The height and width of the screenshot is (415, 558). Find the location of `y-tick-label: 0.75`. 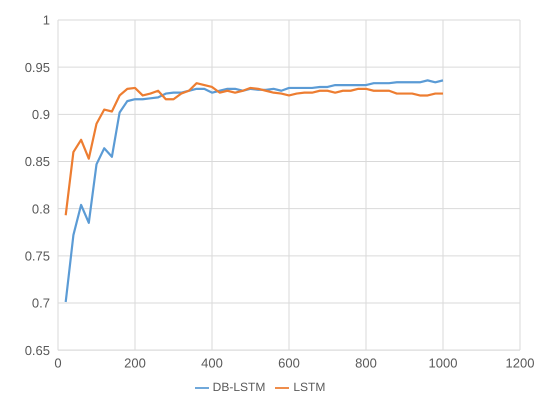

y-tick-label: 0.75 is located at coordinates (37, 256).